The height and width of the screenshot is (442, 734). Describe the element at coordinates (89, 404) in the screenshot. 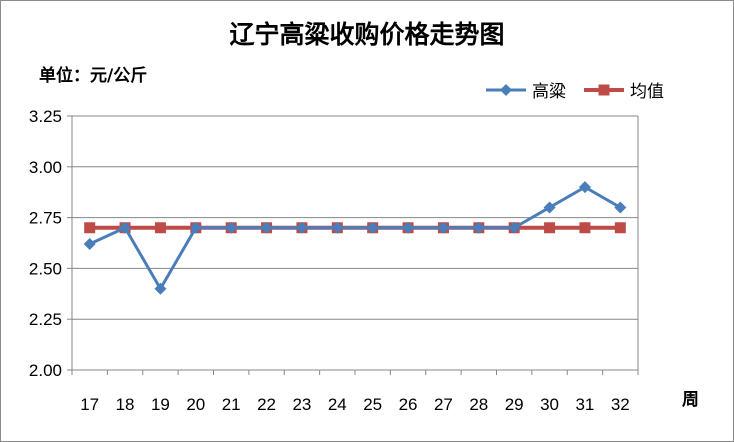

I see `x-tick-label: 17` at that location.